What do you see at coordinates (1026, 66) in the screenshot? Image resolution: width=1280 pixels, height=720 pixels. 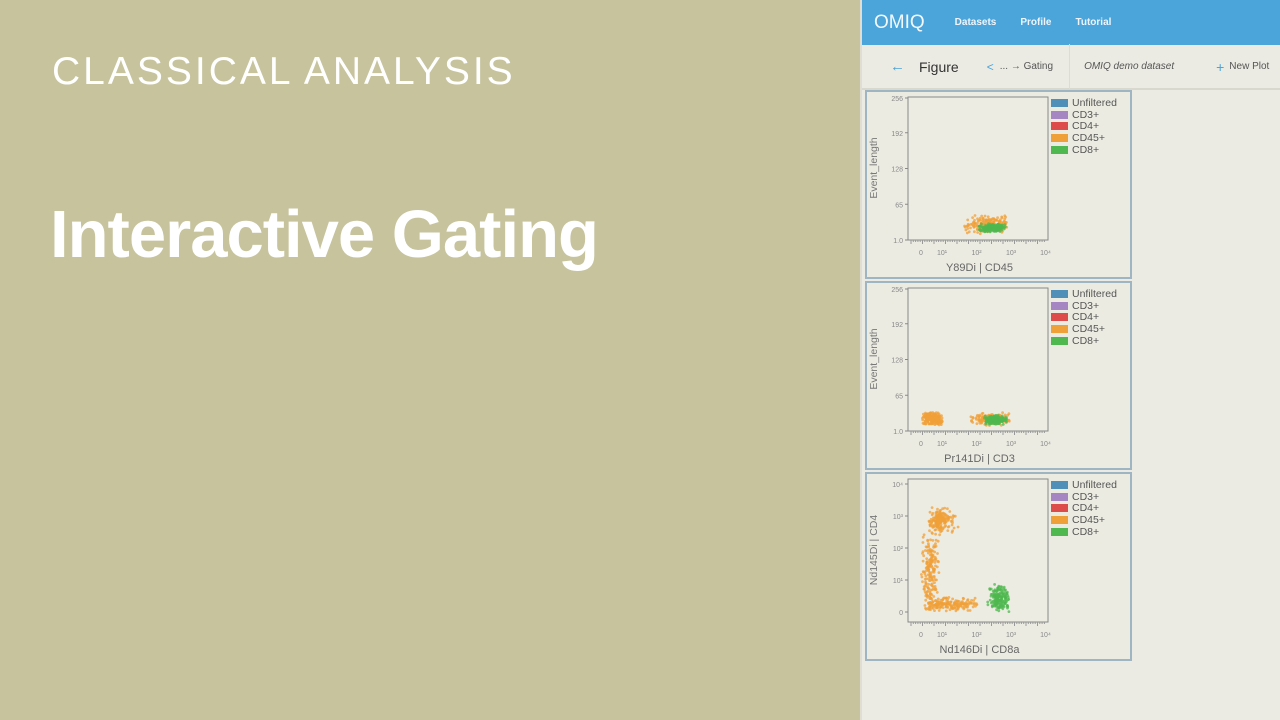 I see `breadcrumb-gating: ... → Gating` at bounding box center [1026, 66].